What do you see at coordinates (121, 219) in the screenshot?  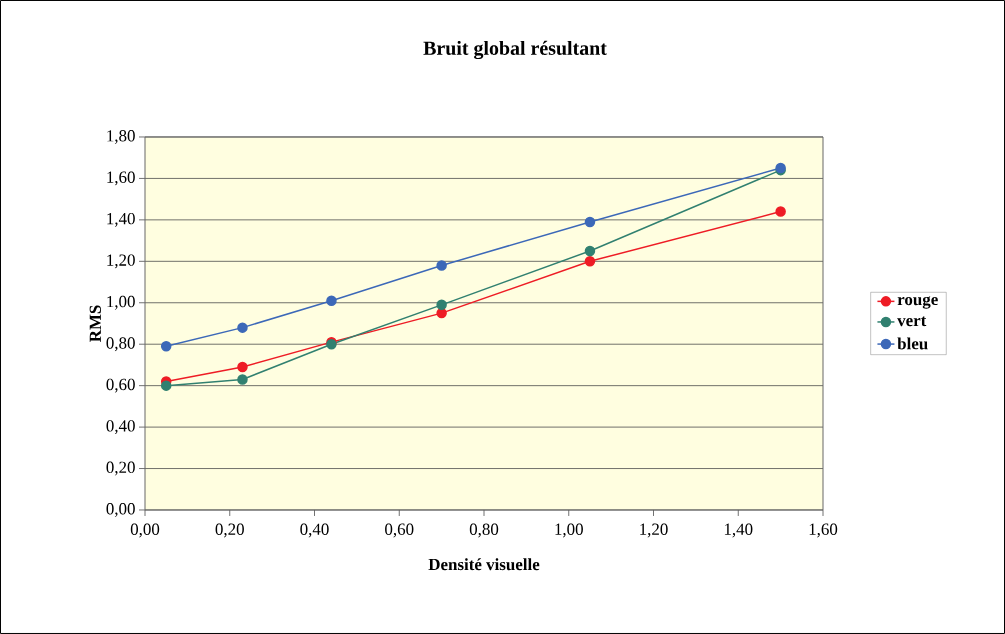 I see `y-tick-label: 1,40` at bounding box center [121, 219].